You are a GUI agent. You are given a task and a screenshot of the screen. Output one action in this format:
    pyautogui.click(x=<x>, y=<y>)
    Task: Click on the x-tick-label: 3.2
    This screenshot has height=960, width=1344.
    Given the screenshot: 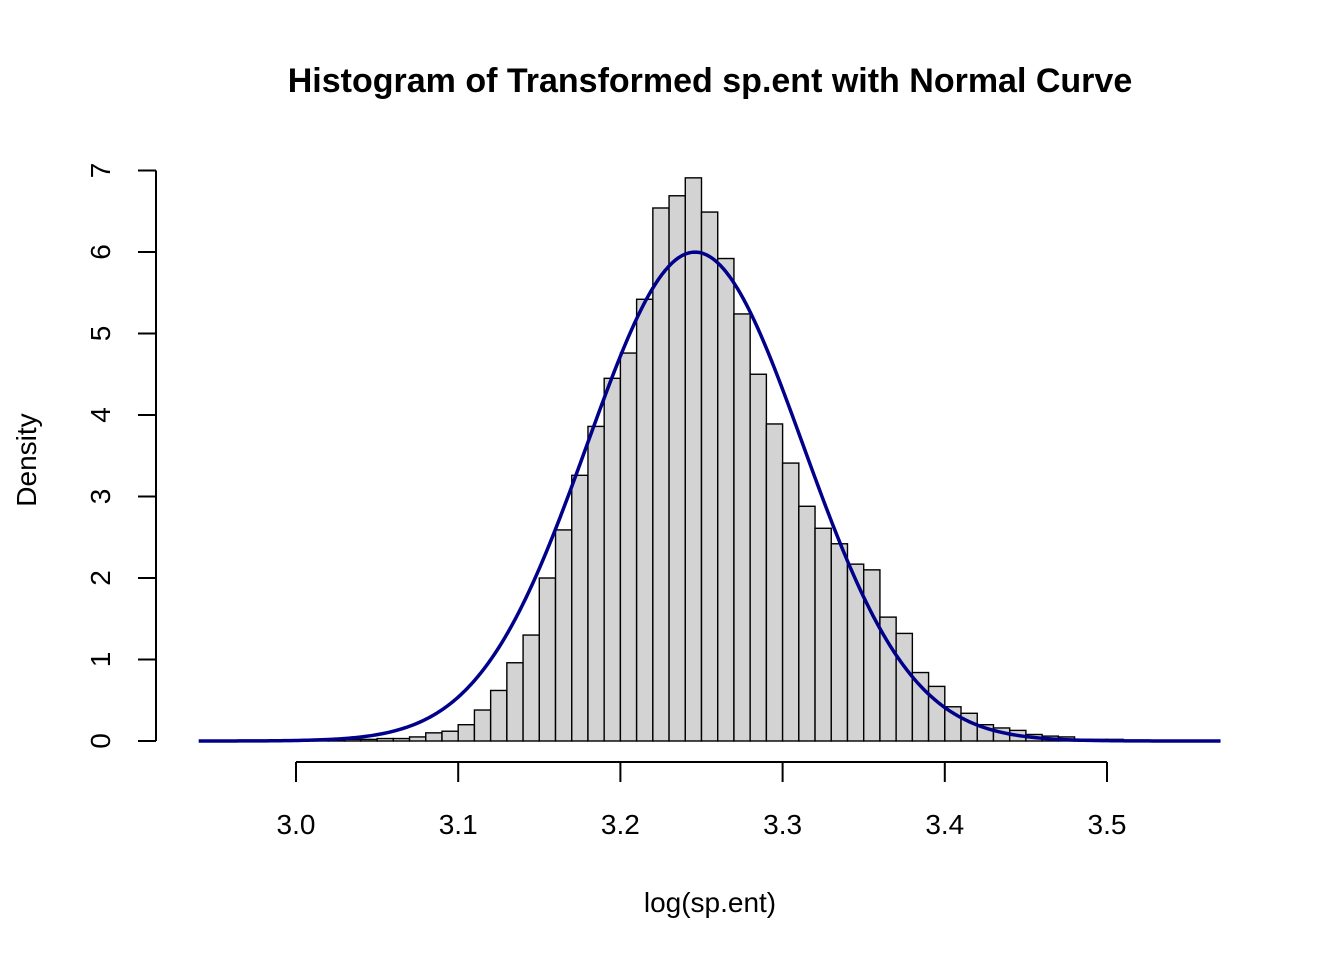 What is the action you would take?
    pyautogui.click(x=620, y=824)
    